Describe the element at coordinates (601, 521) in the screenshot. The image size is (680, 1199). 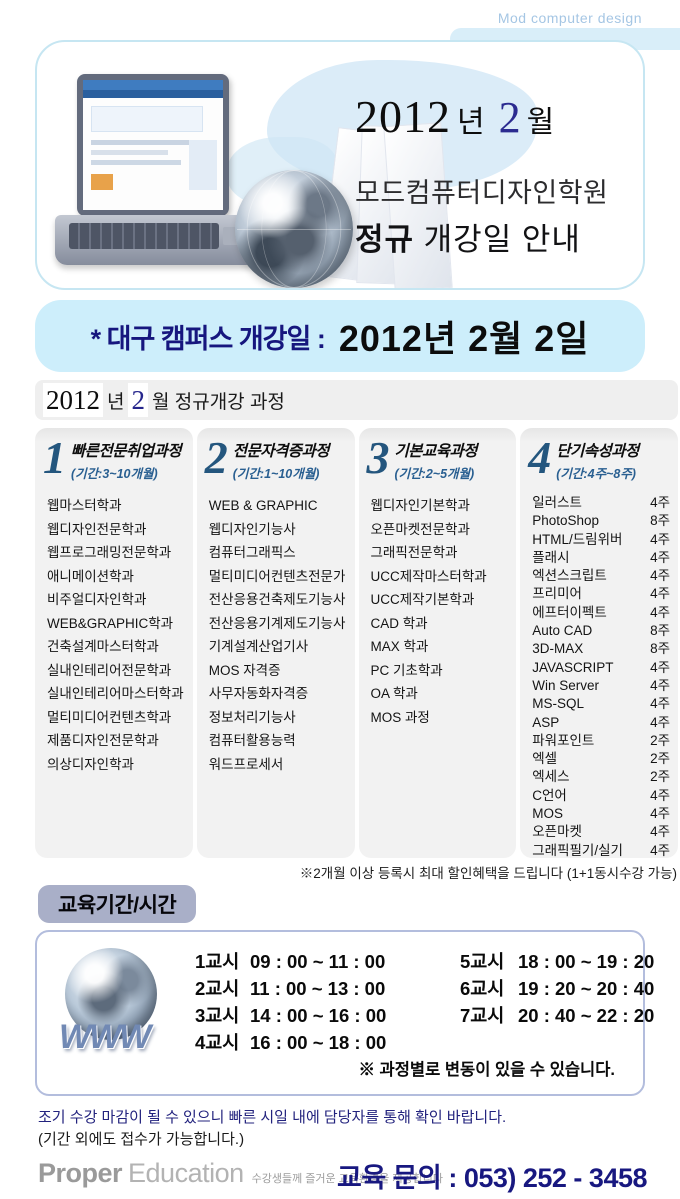
I see `course-item: PhotoShop 8주` at that location.